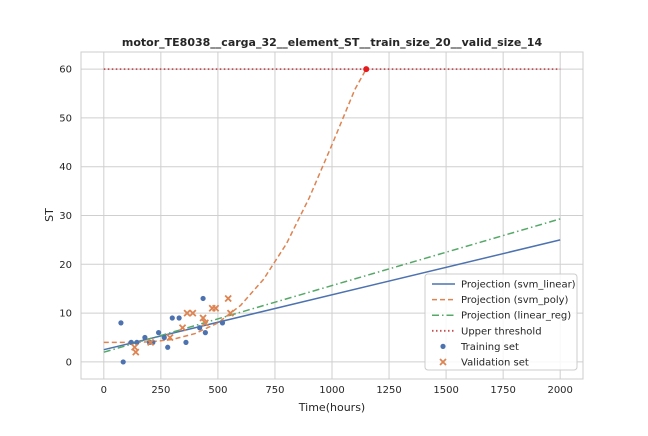 Image resolution: width=648 pixels, height=436 pixels. What do you see at coordinates (65, 314) in the screenshot?
I see `y-tick-label: 10` at bounding box center [65, 314].